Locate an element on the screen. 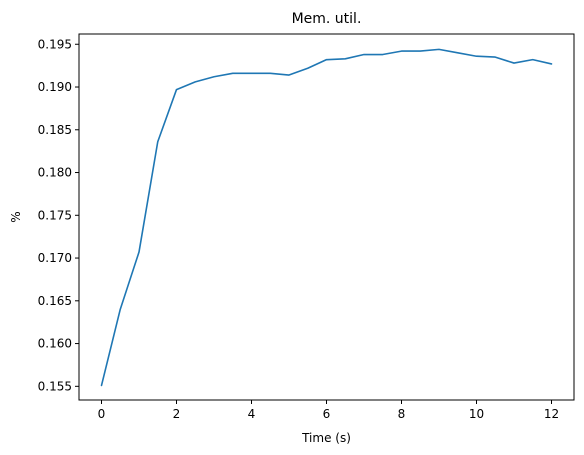  y-tick-label: 0.190 is located at coordinates (55, 87).